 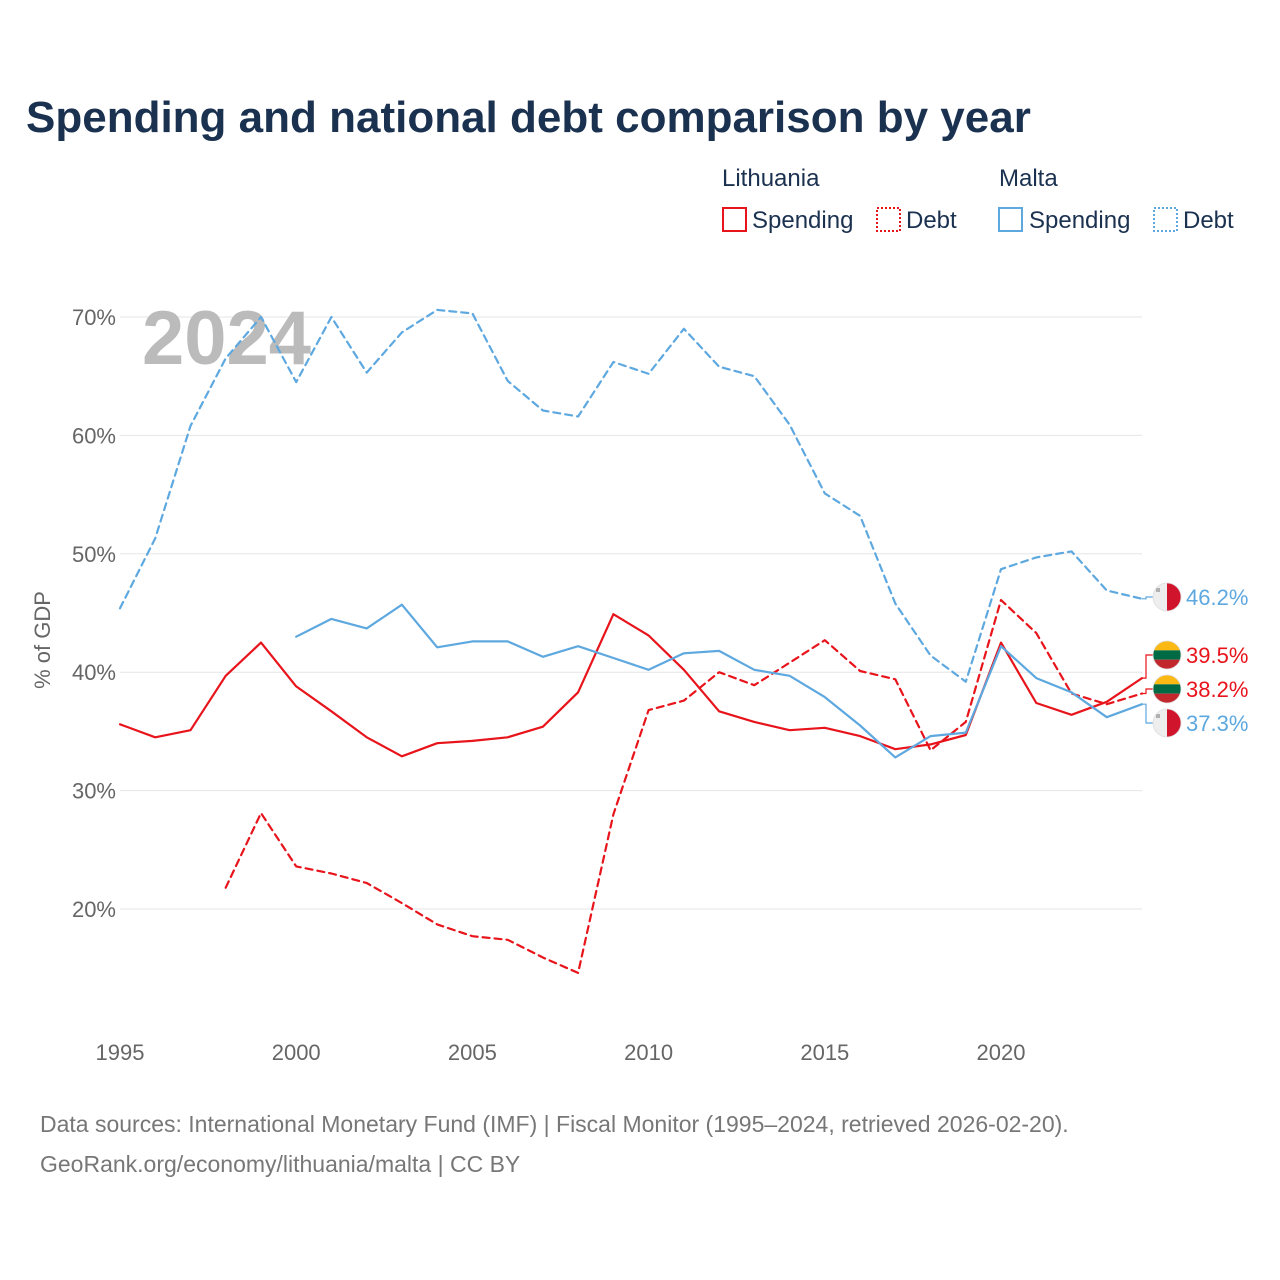 What do you see at coordinates (648, 1052) in the screenshot?
I see `x-tick-label: 2010` at bounding box center [648, 1052].